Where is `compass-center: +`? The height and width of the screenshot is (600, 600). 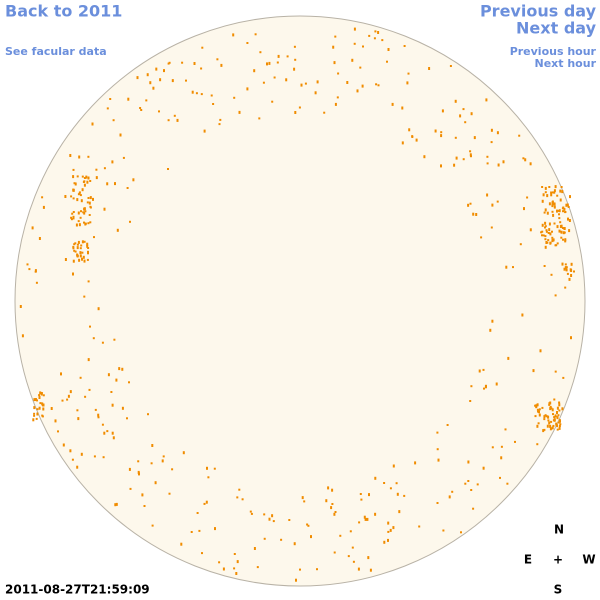 compass-center: + is located at coordinates (558, 560).